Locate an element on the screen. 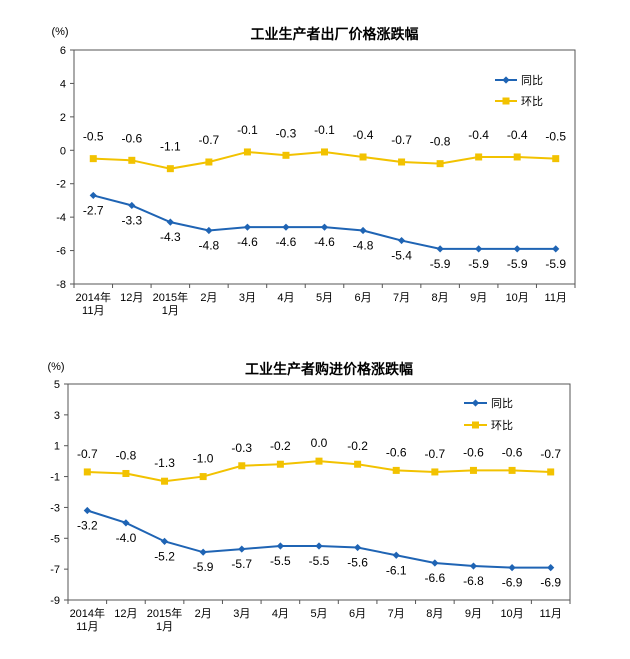 Image resolution: width=630 pixels, height=659 pixels. data-label: -0.5 is located at coordinates (555, 137).